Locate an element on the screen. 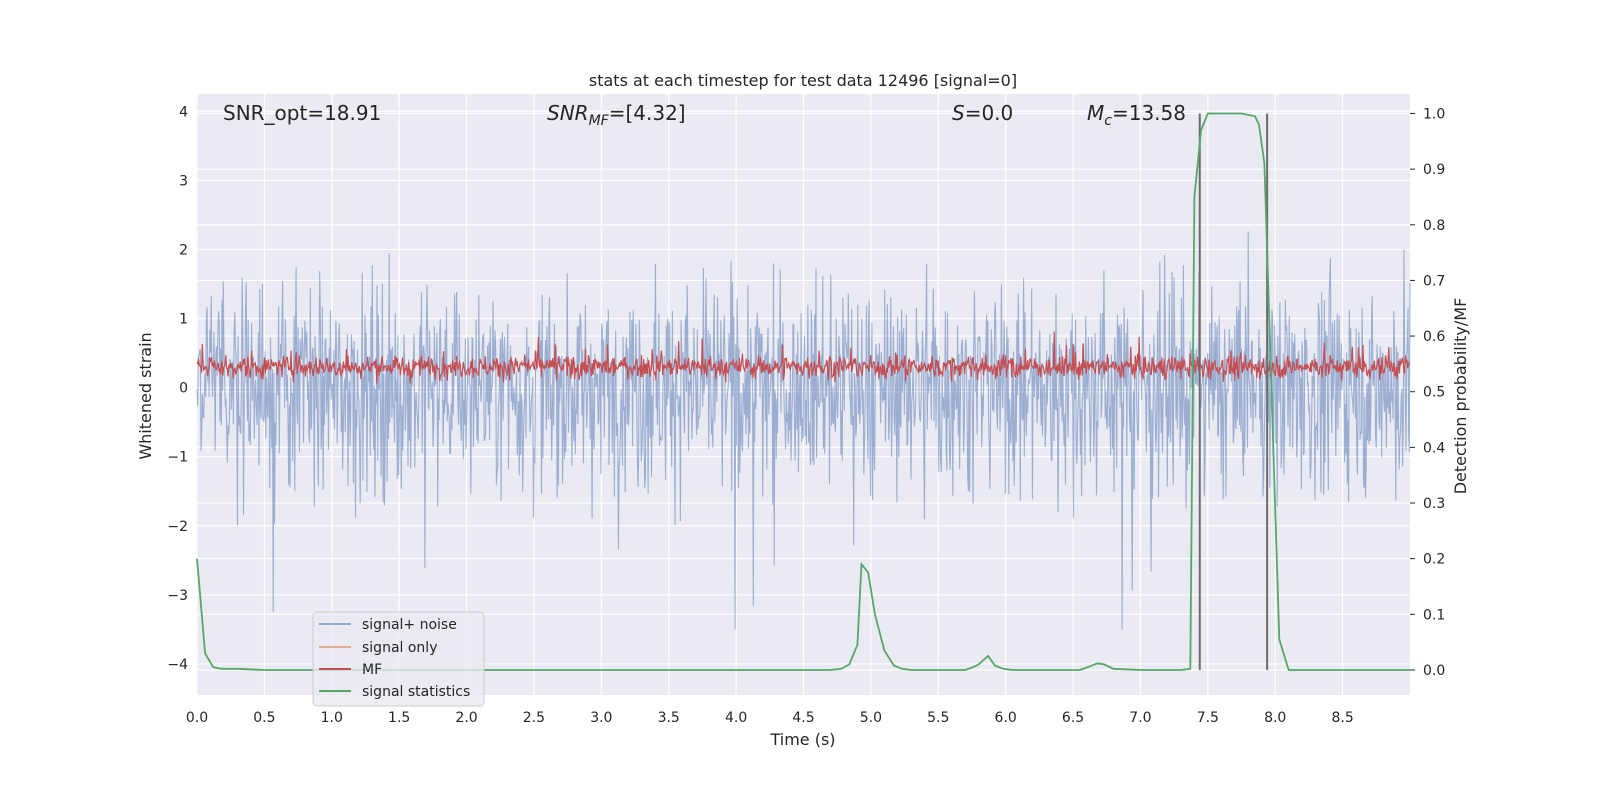 The width and height of the screenshot is (1600, 800). y2-tick-label: 0.4 is located at coordinates (1434, 448).